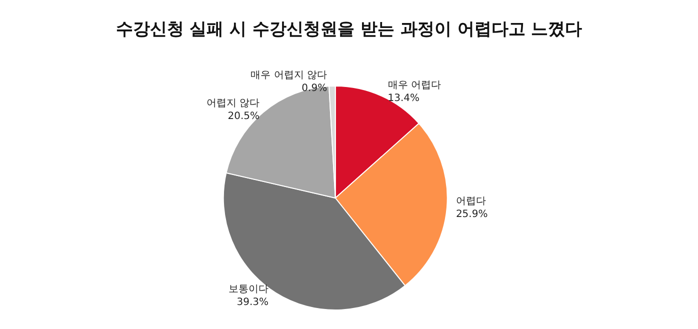  Describe the element at coordinates (244, 116) in the screenshot. I see `data-label: 20.5%` at that location.